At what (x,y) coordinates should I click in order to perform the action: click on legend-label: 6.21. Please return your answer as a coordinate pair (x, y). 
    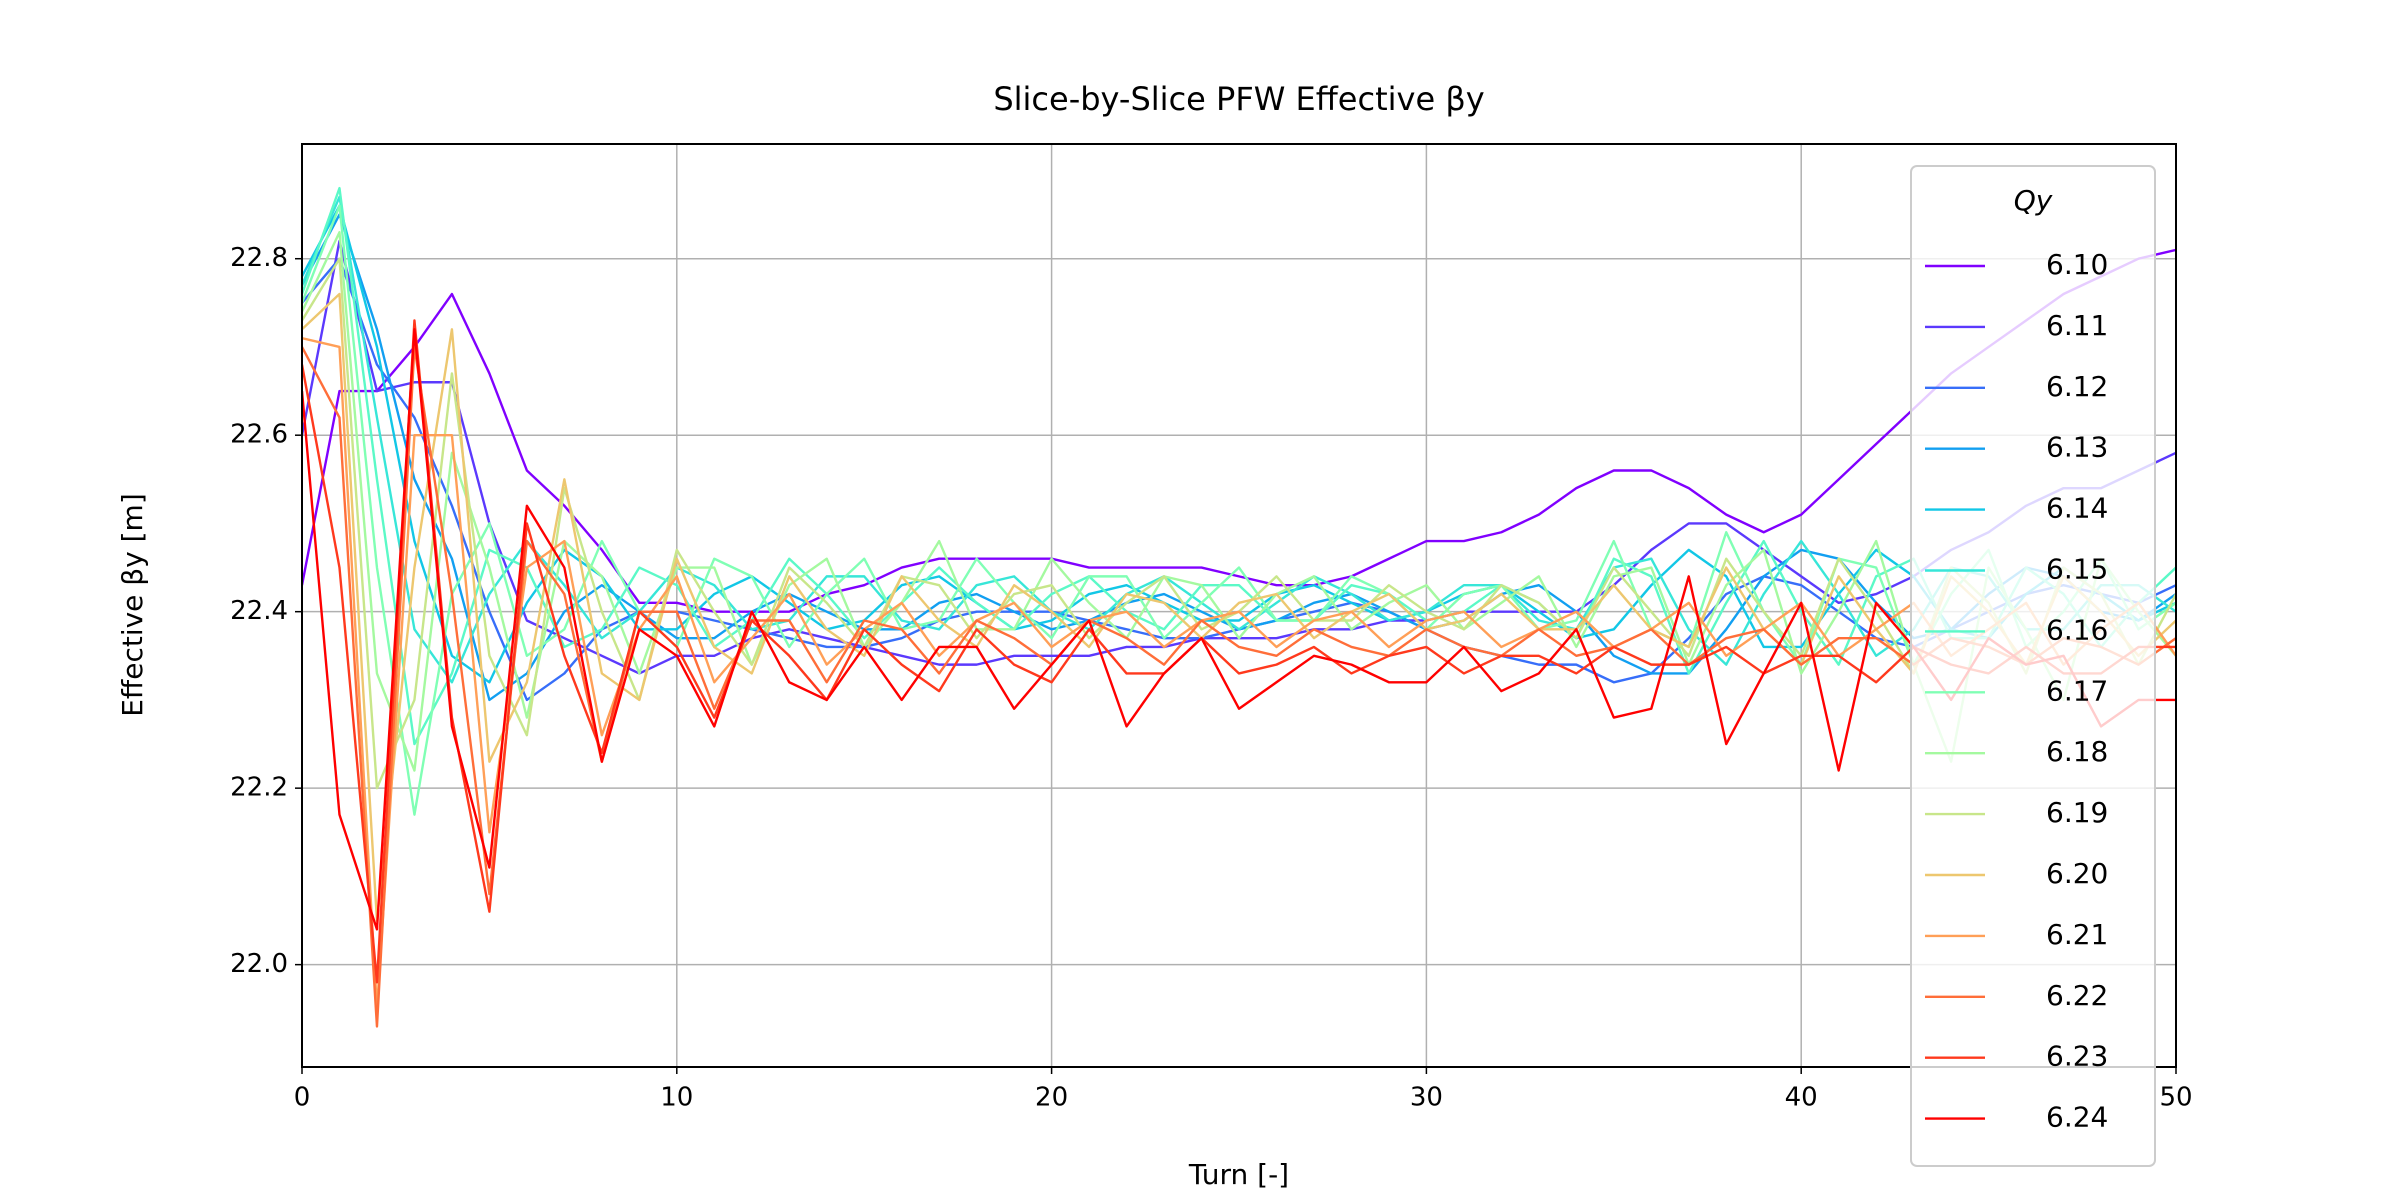
    Looking at the image, I should click on (2077, 934).